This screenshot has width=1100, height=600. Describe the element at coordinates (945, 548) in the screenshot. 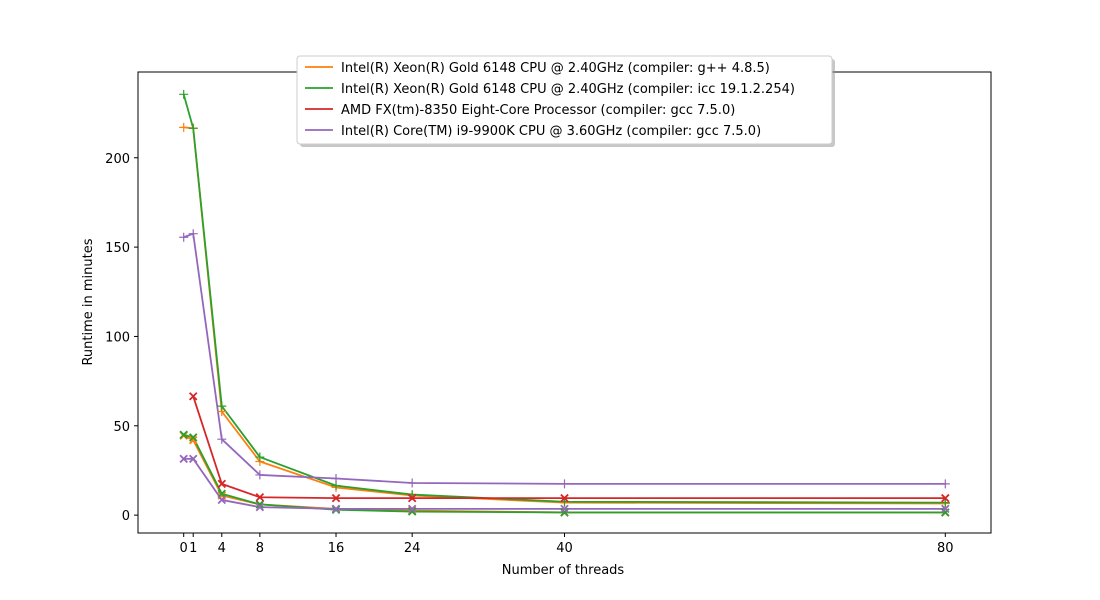

I see `x-tick-label: 80` at that location.